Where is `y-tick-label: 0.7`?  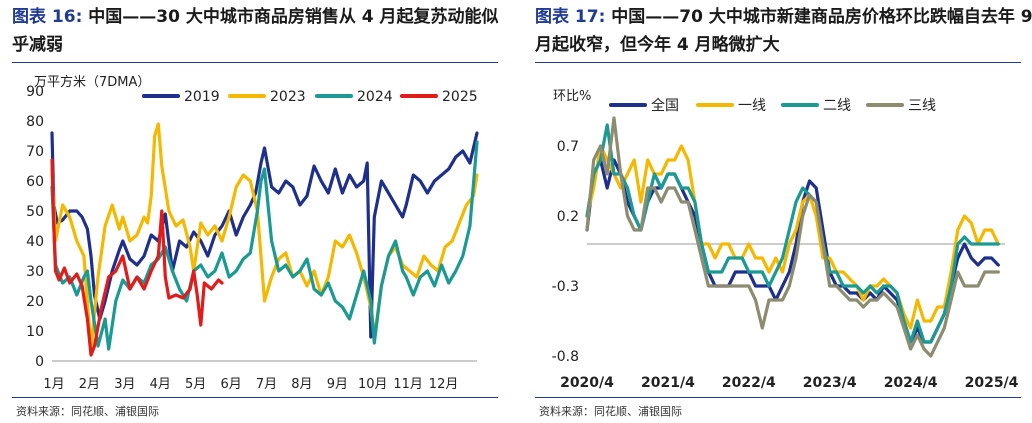
y-tick-label: 0.7 is located at coordinates (568, 147).